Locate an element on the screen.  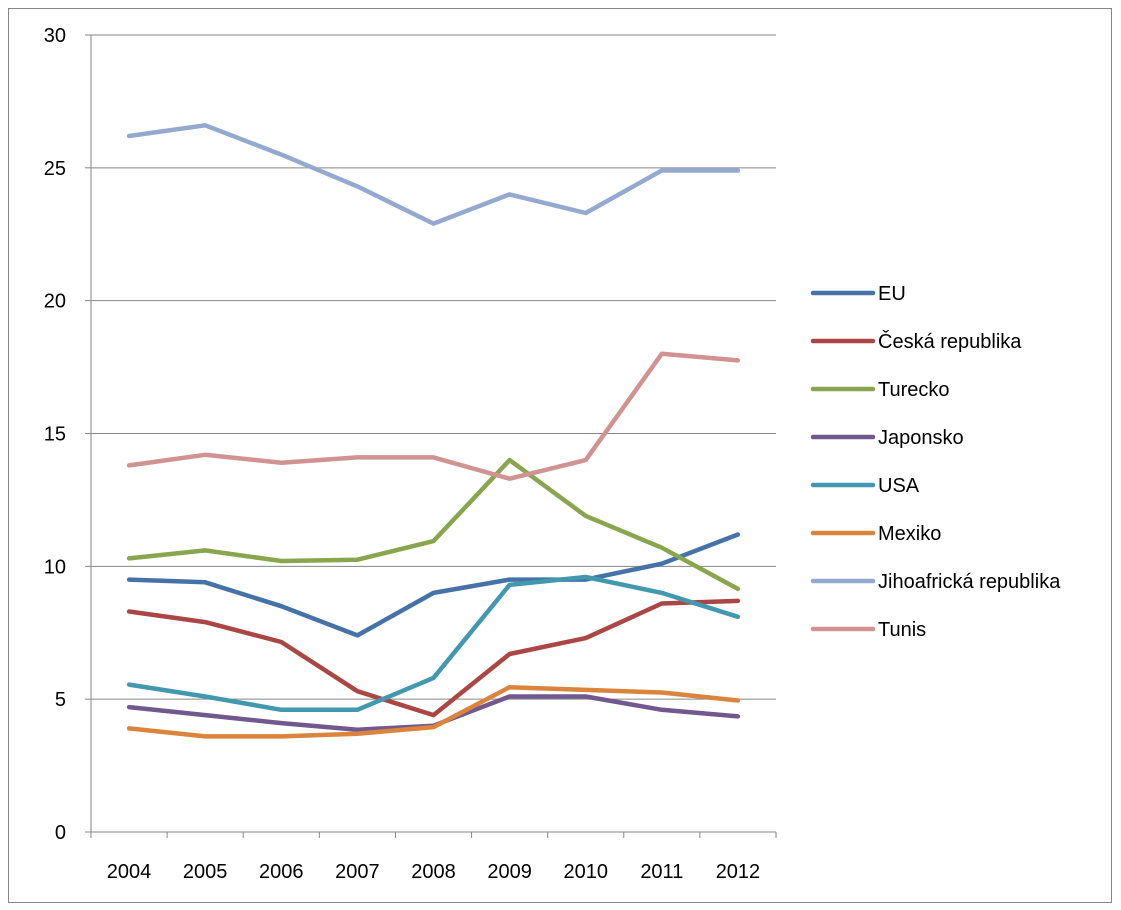
x-tick-label: 2004 is located at coordinates (129, 872).